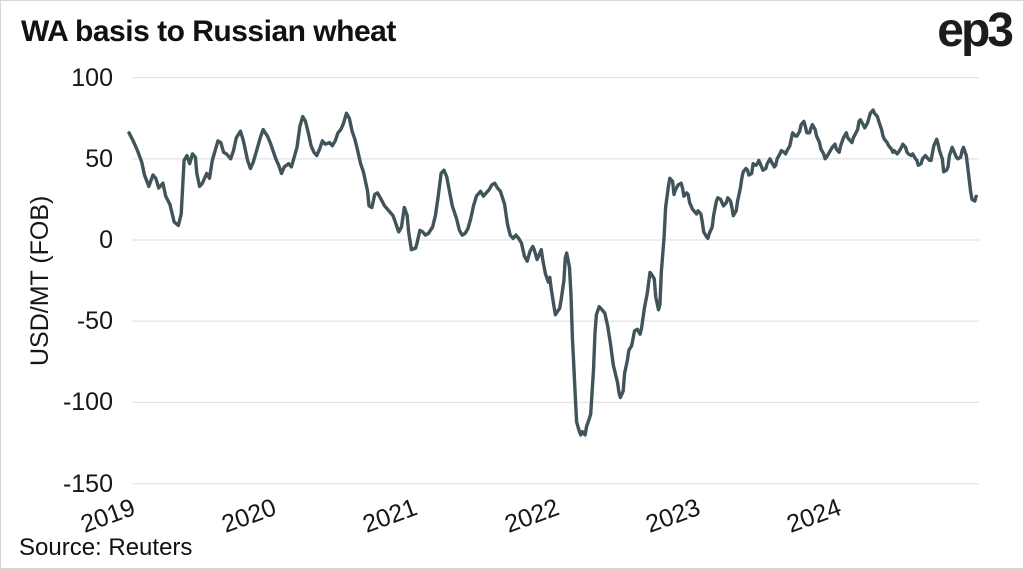 The image size is (1024, 569). What do you see at coordinates (92, 77) in the screenshot?
I see `y-tick-label: 100` at bounding box center [92, 77].